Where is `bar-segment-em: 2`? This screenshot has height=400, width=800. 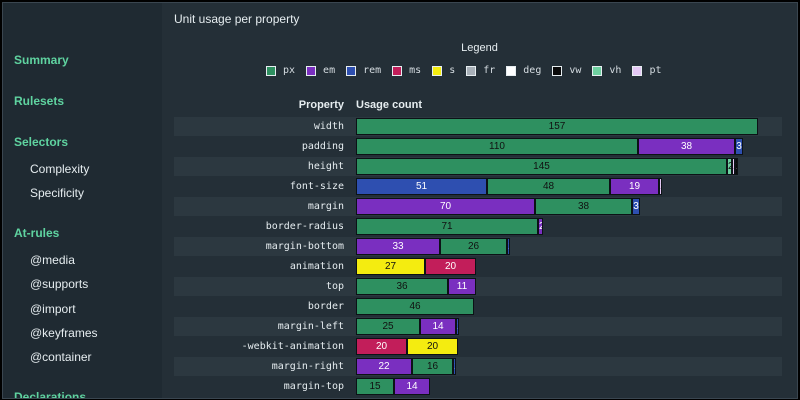 bar-segment-em: 2 is located at coordinates (540, 226).